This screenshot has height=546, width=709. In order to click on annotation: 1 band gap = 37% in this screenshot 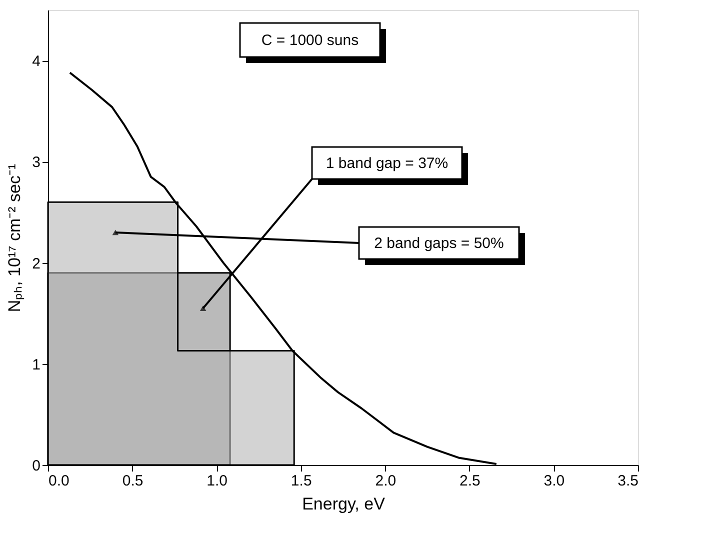, I will do `click(387, 163)`.